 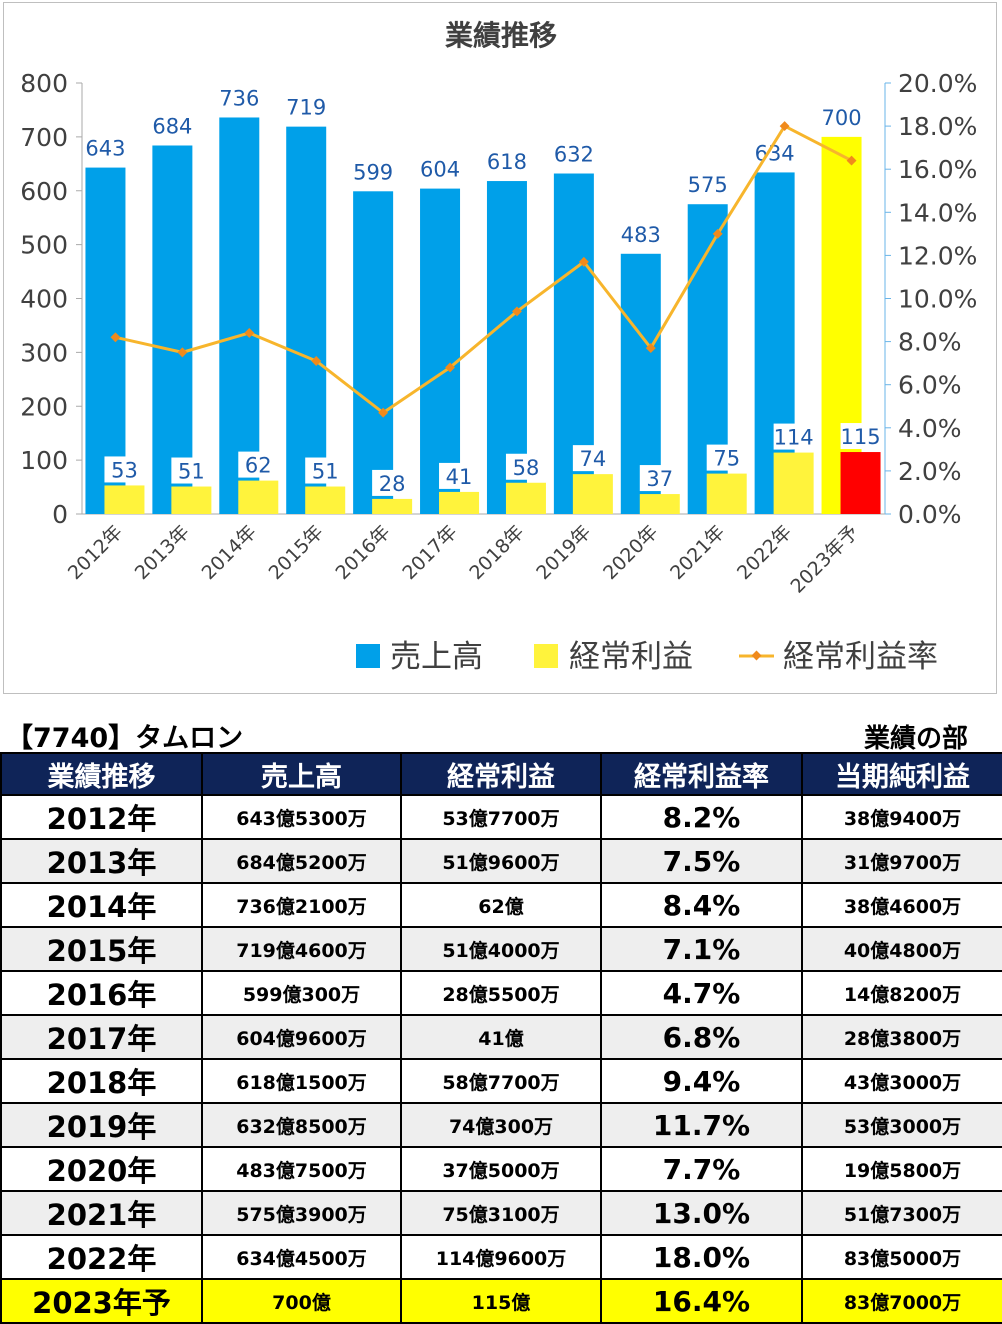 I want to click on bar-ordinary-profit-value-label: 115, so click(x=860, y=437).